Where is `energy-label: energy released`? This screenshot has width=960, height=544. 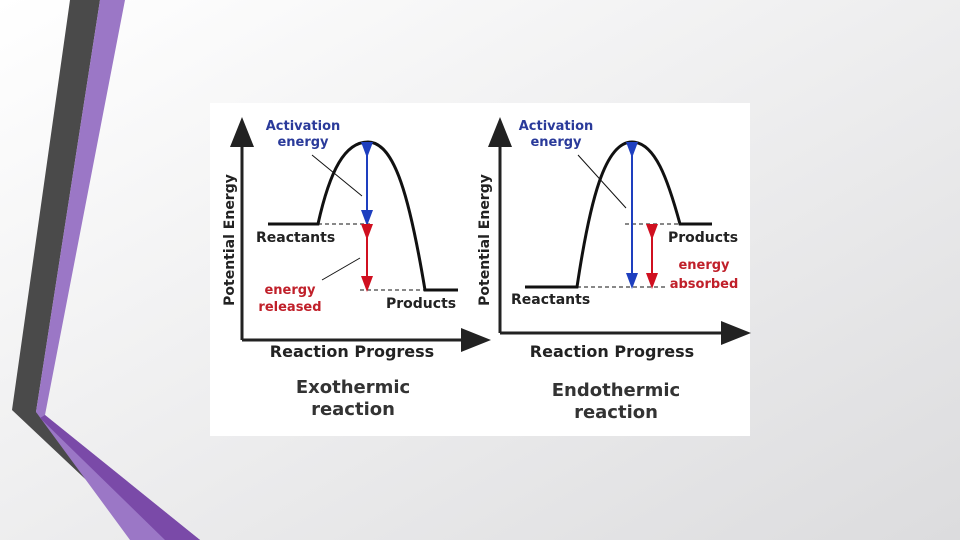
energy-label: energy released is located at coordinates (289, 299).